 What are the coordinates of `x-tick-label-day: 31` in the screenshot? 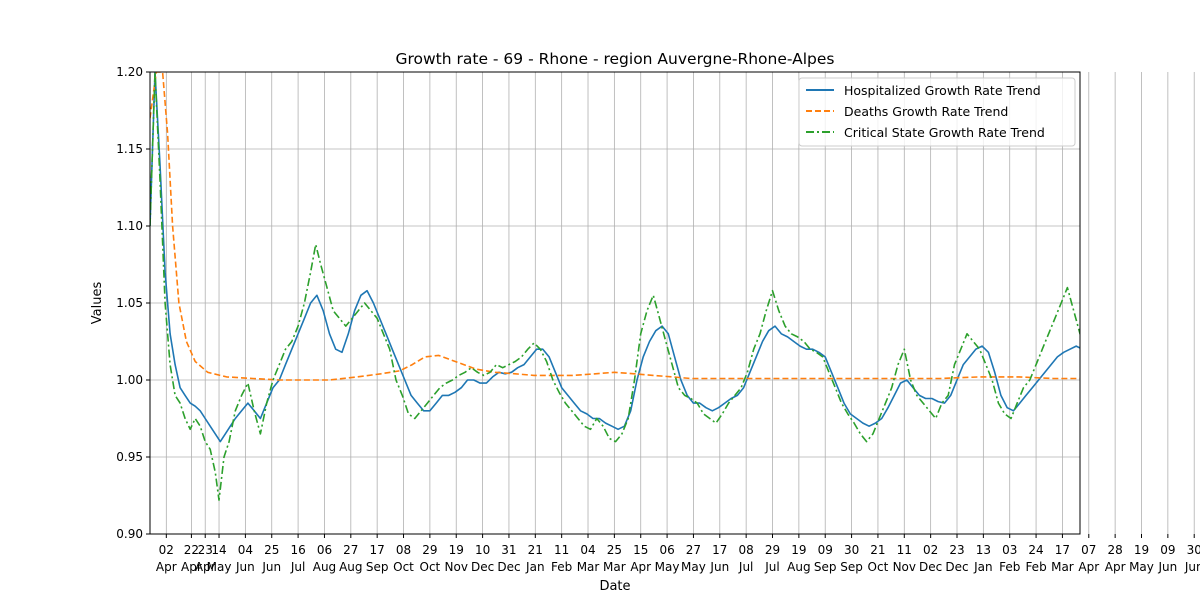 It's located at (508, 550).